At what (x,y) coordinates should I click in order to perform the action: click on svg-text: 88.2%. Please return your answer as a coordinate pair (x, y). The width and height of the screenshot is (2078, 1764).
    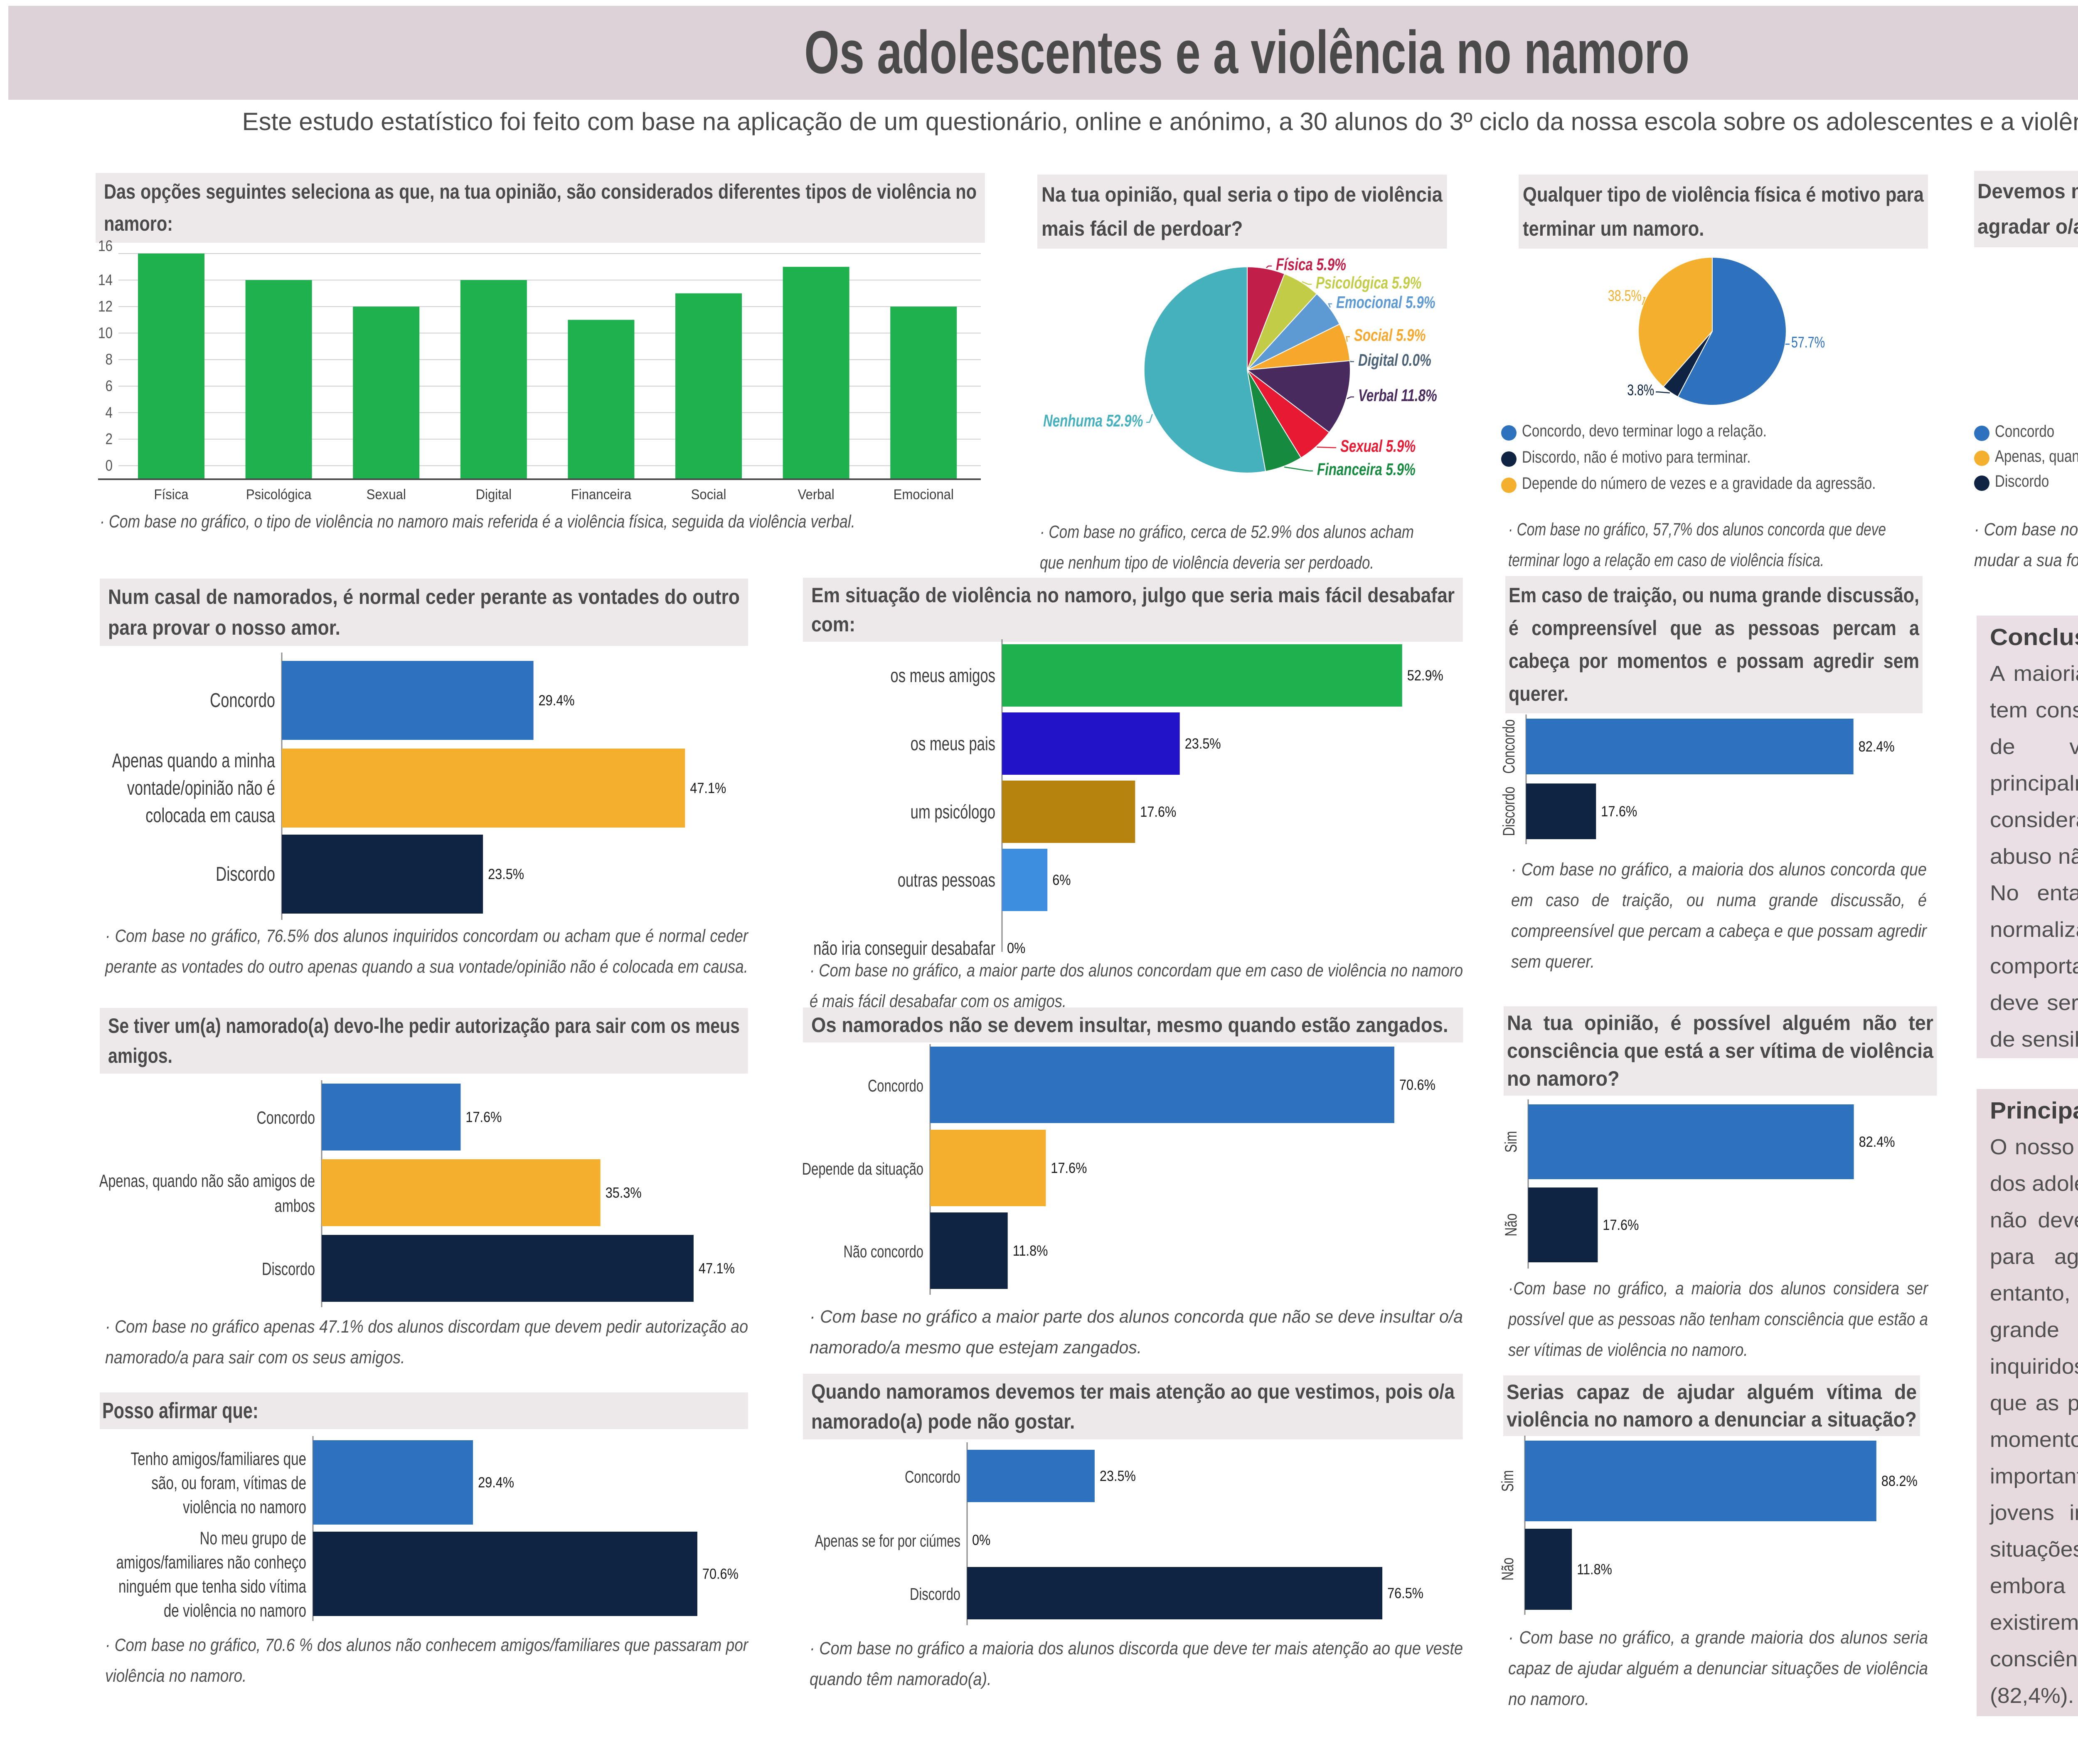
    Looking at the image, I should click on (1900, 1481).